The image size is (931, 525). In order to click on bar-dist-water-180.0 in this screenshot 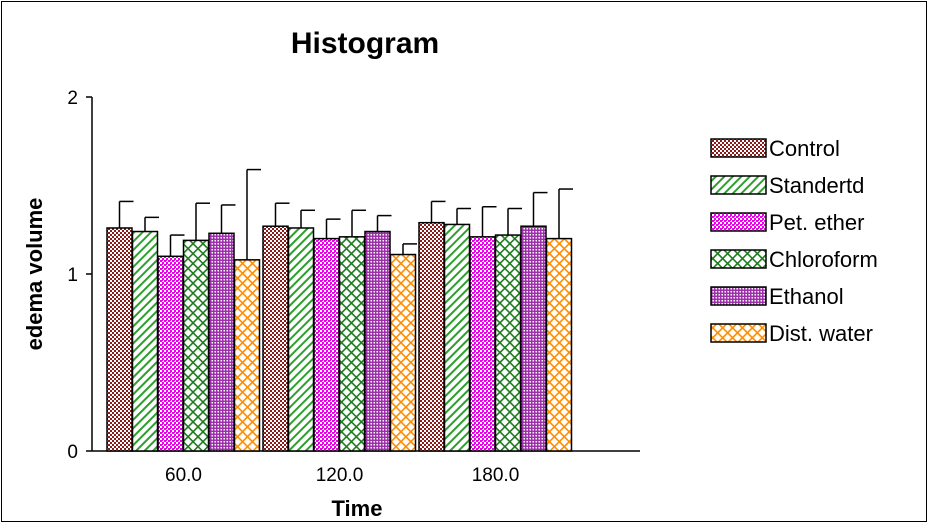, I will do `click(559, 344)`.